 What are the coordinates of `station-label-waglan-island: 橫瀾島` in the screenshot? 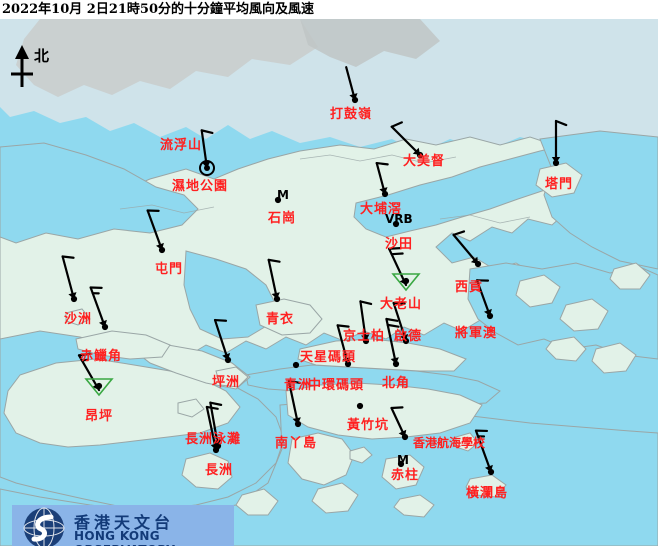 It's located at (487, 493).